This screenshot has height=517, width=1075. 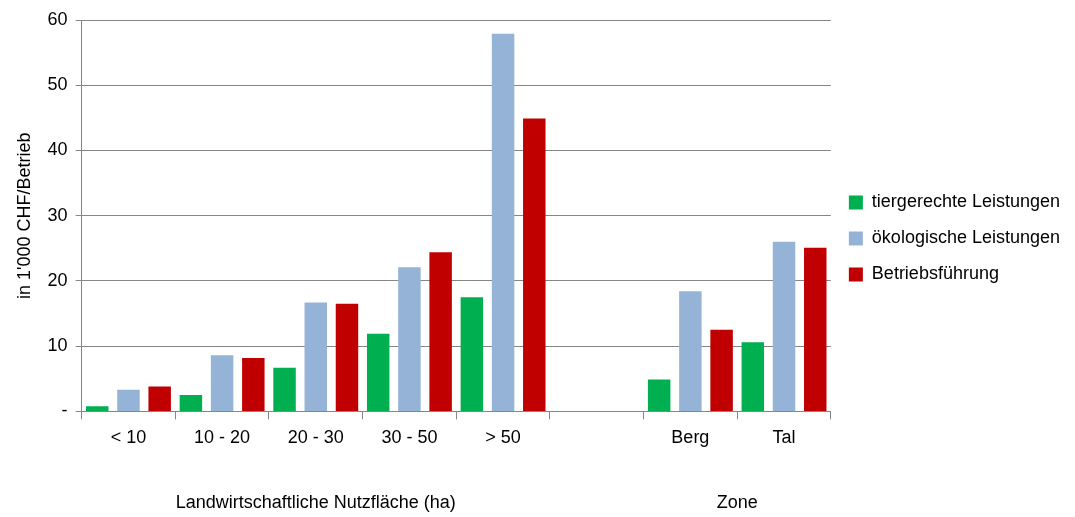 I want to click on text: Zone, so click(x=737, y=502).